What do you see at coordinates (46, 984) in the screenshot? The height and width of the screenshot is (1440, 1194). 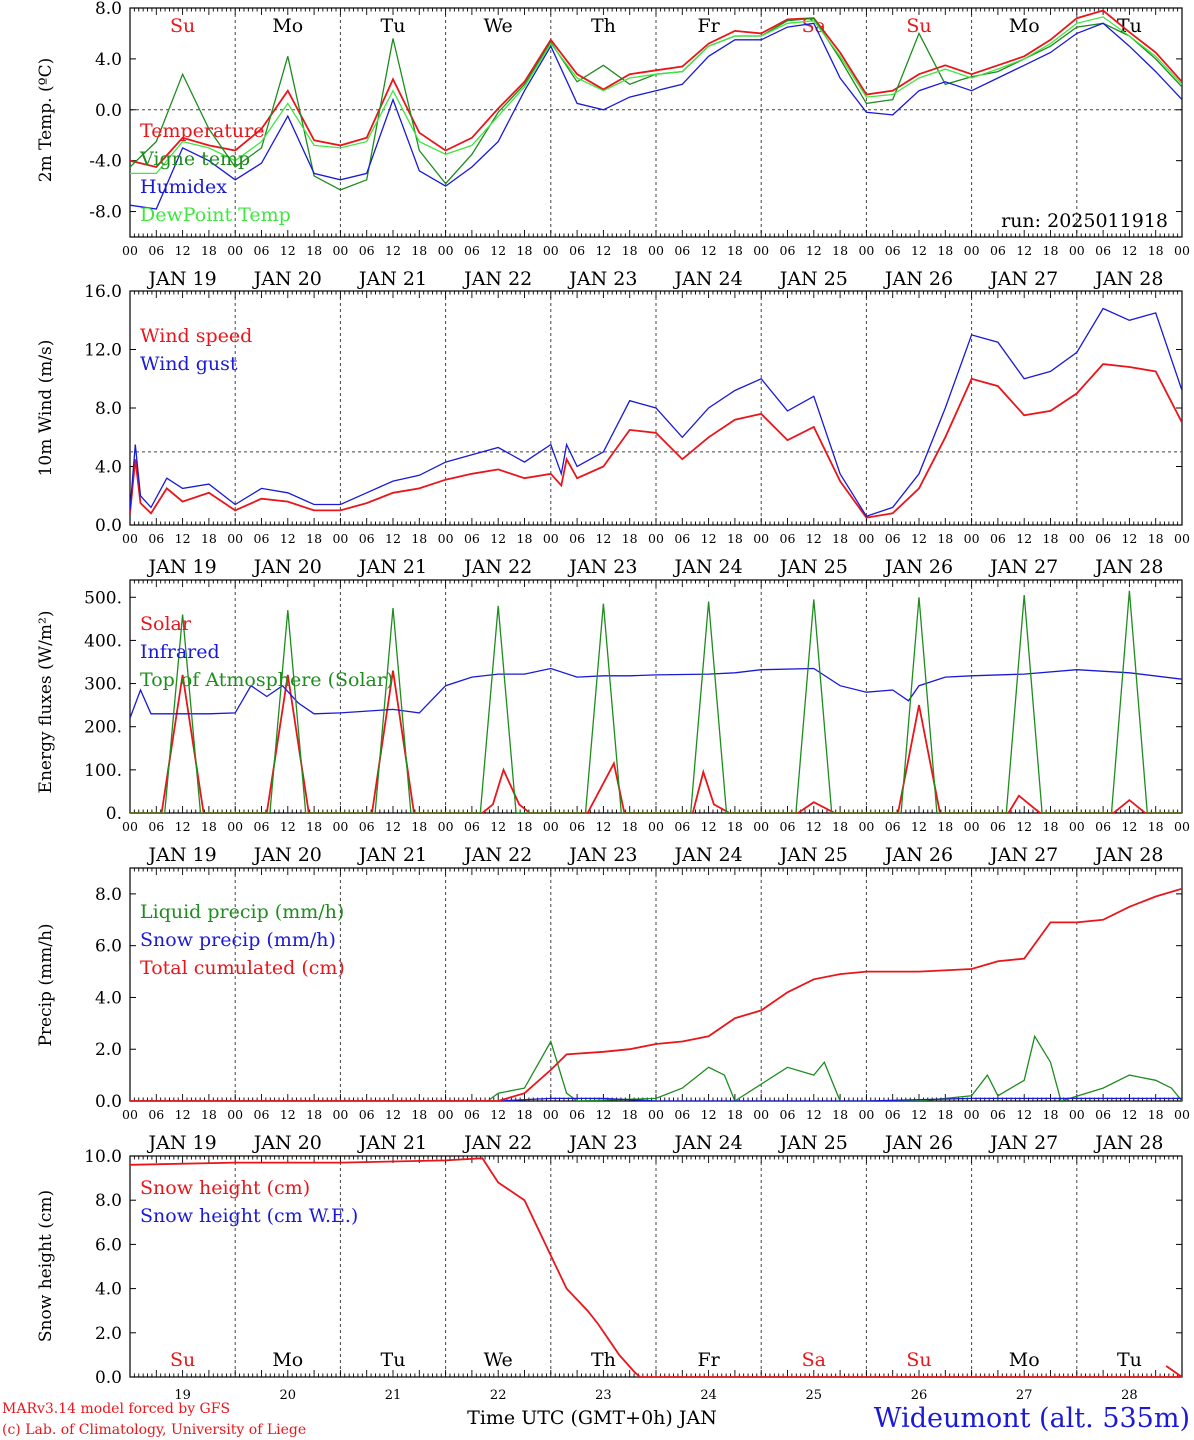 I see `y-axis-label: Precip (mm/h)` at bounding box center [46, 984].